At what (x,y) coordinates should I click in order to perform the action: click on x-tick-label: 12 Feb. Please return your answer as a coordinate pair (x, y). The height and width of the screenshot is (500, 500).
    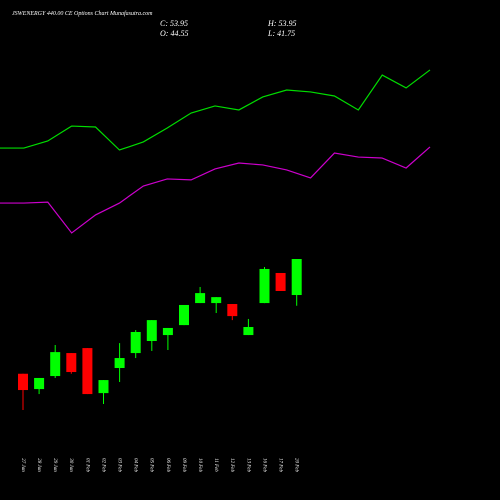
    Looking at the image, I should click on (231, 465).